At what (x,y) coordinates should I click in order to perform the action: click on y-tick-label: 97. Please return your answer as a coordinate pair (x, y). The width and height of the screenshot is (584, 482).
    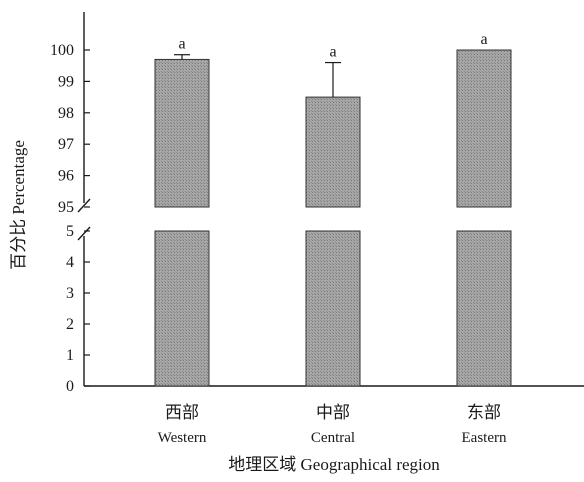
    Looking at the image, I should click on (66, 144).